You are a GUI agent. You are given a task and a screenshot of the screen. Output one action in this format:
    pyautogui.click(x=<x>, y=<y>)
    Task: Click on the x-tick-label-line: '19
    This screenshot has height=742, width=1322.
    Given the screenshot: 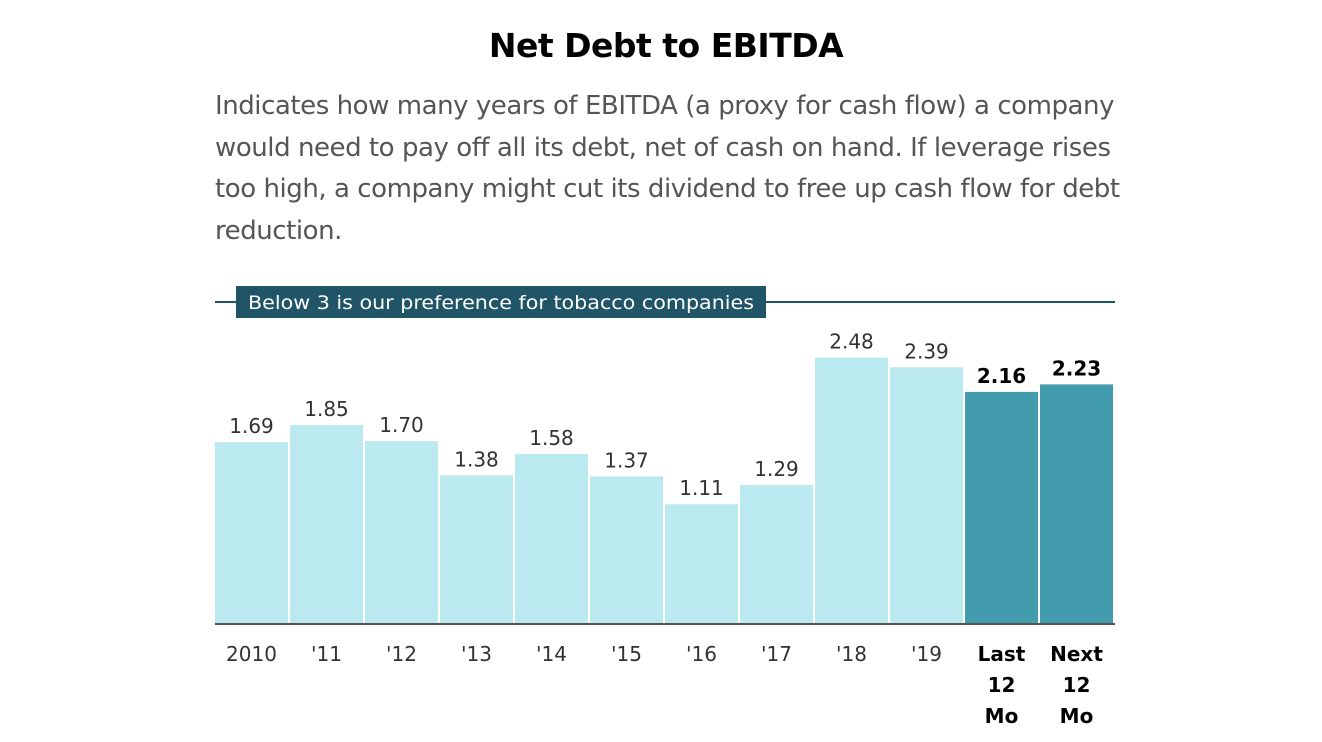 What is the action you would take?
    pyautogui.click(x=926, y=654)
    